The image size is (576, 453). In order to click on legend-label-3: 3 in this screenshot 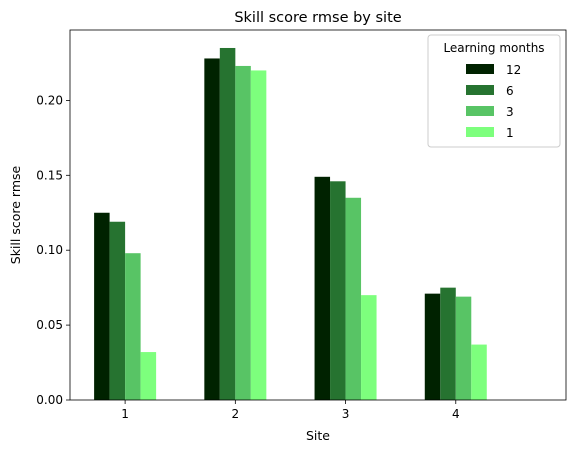, I will do `click(510, 112)`.